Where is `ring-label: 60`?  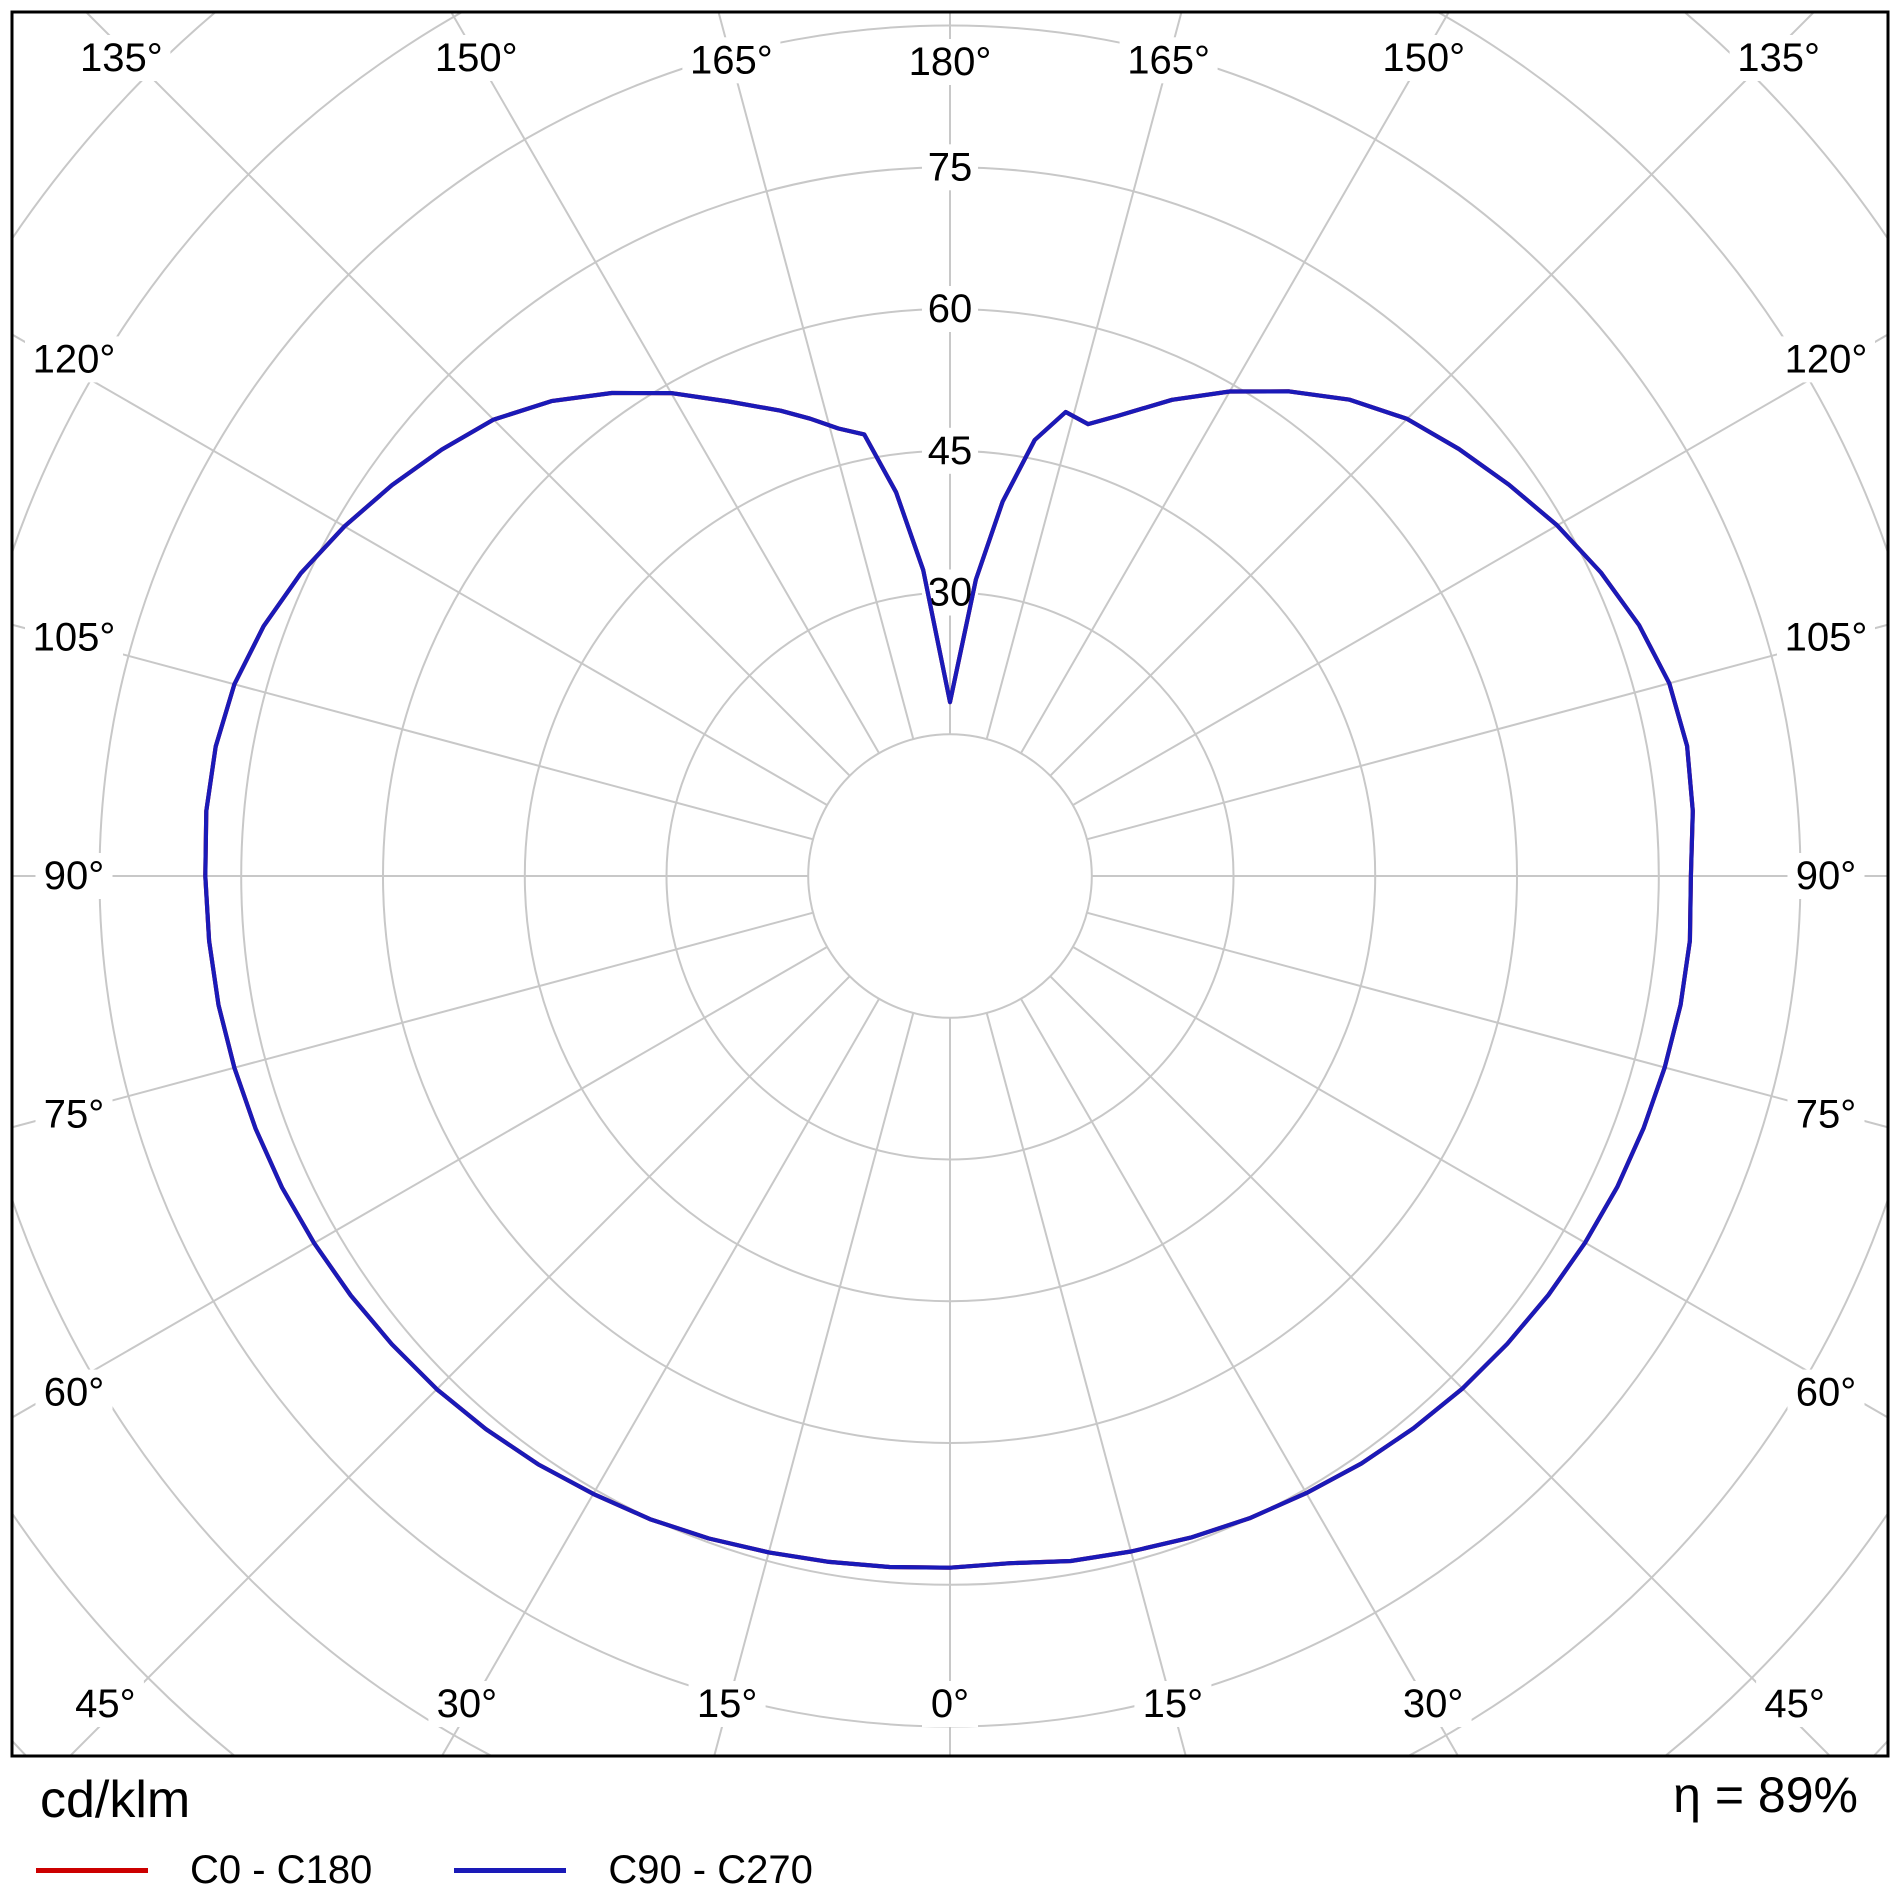
ring-label: 60 is located at coordinates (950, 309).